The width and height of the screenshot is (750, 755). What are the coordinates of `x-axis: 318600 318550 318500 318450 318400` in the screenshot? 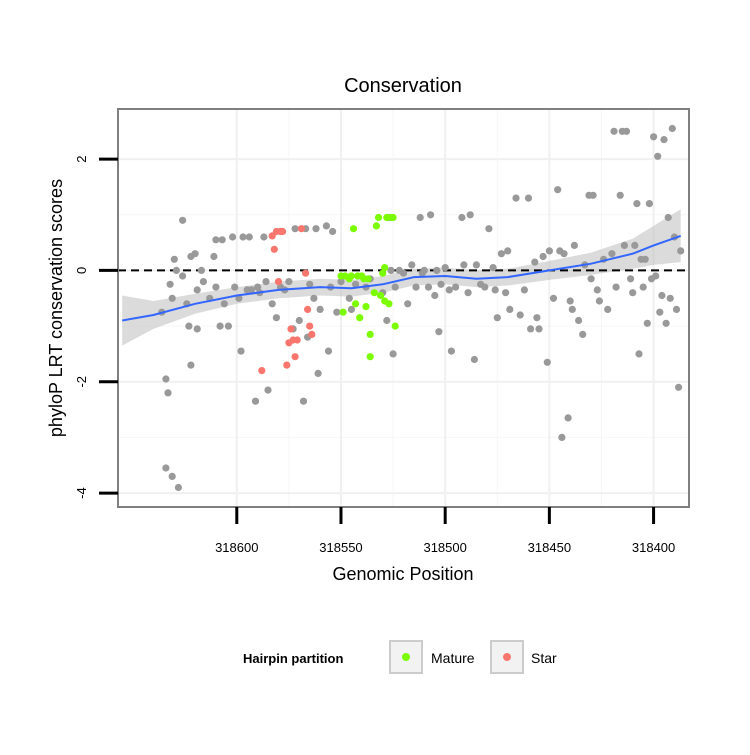 It's located at (445, 531).